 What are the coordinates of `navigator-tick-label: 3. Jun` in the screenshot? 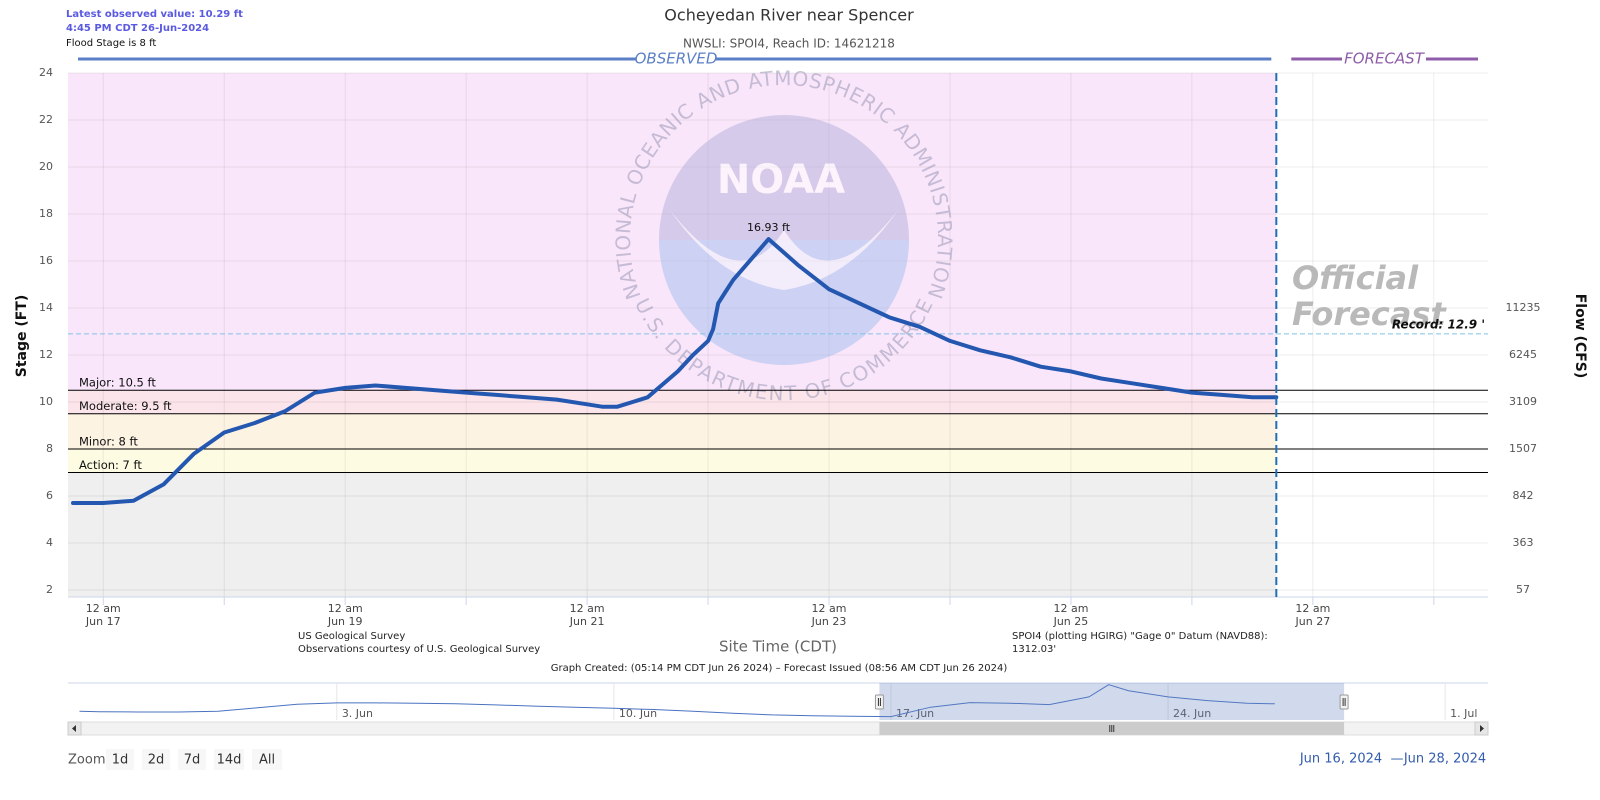 It's located at (357, 713).